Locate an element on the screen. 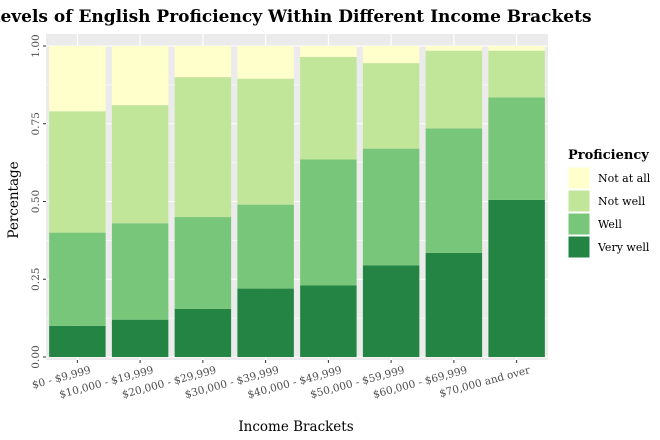  y-axis-ticks: 0.00 0.25 0.50 0.75 1.00 is located at coordinates (38, 201).